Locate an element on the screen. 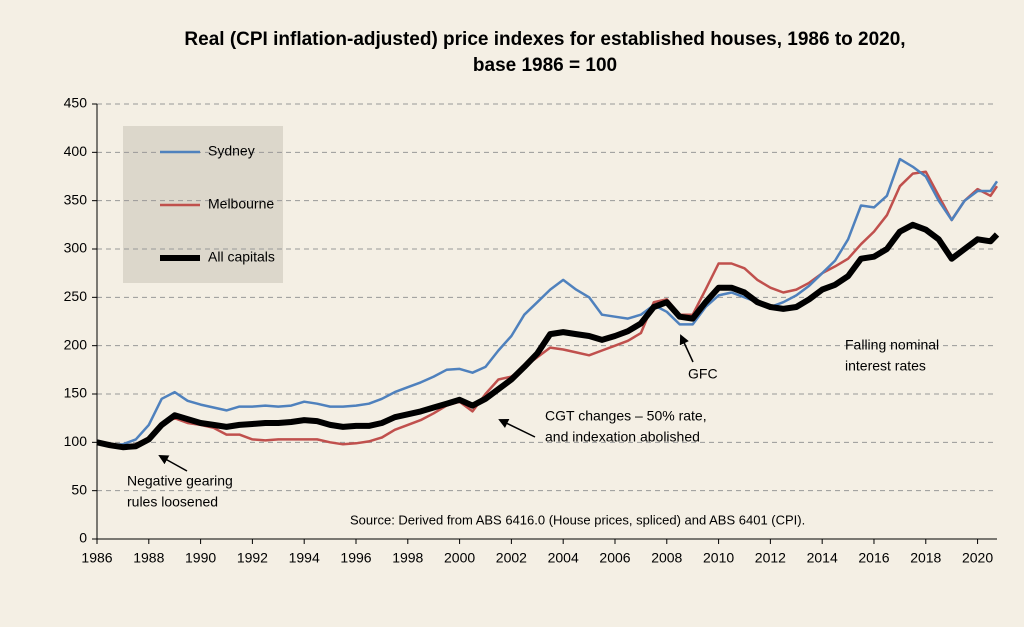 The width and height of the screenshot is (1024, 627). y-tick-label: 200 is located at coordinates (76, 344).